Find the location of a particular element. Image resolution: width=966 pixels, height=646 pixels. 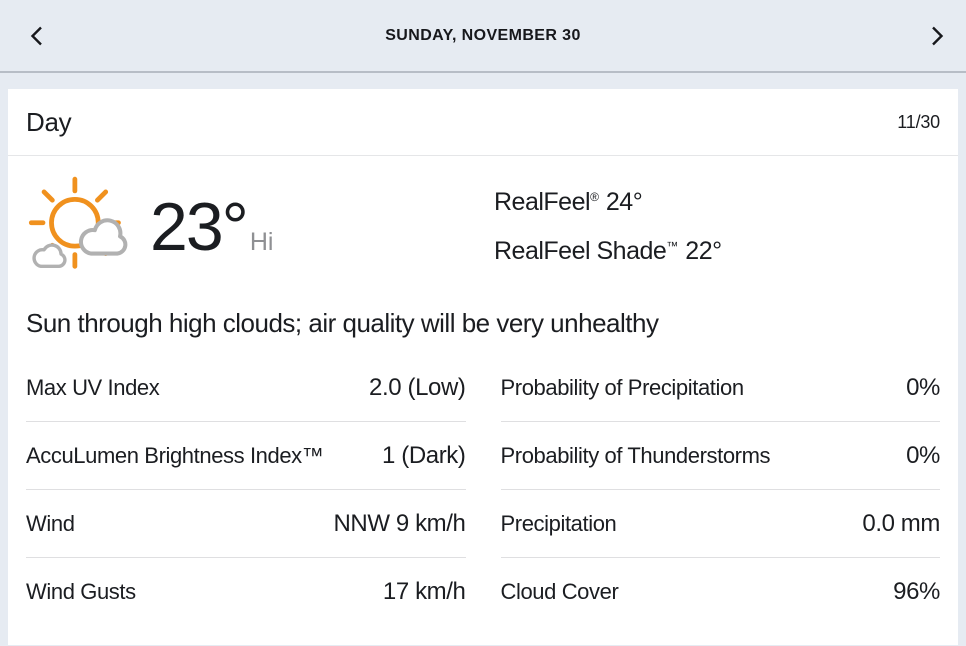

stat-row-acculumen: AccuLumen Brightness Index™ 1 (Dark) is located at coordinates (246, 456).